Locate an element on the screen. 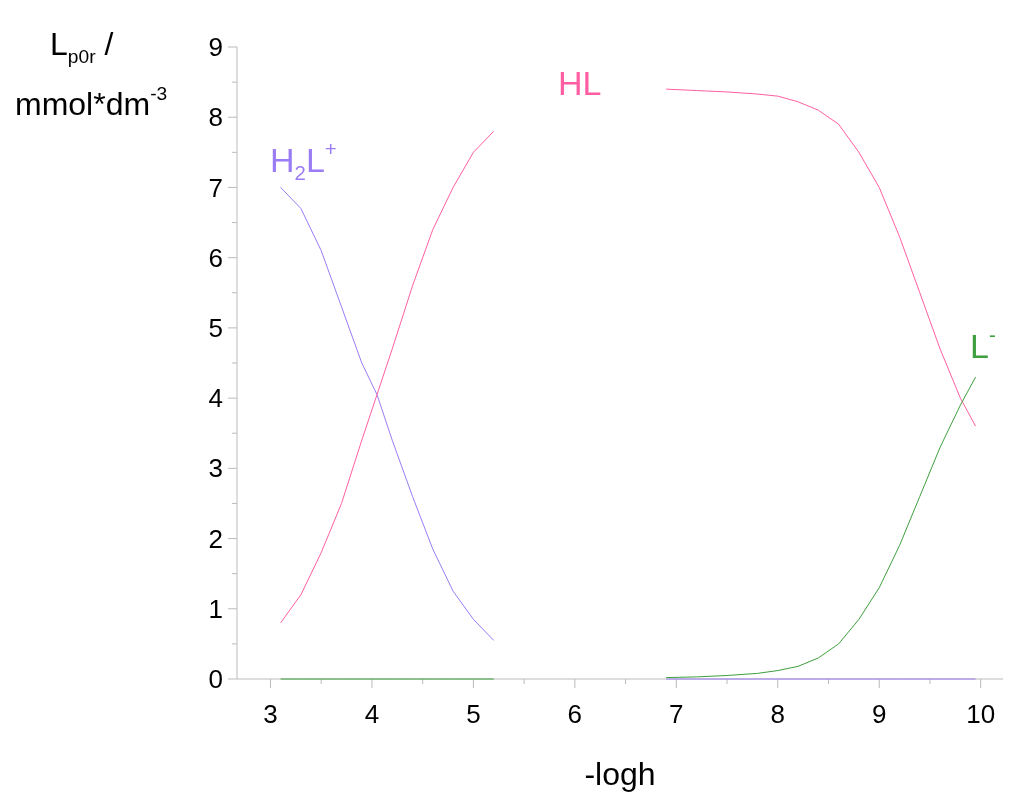  x-tick-label: 10 is located at coordinates (981, 714).